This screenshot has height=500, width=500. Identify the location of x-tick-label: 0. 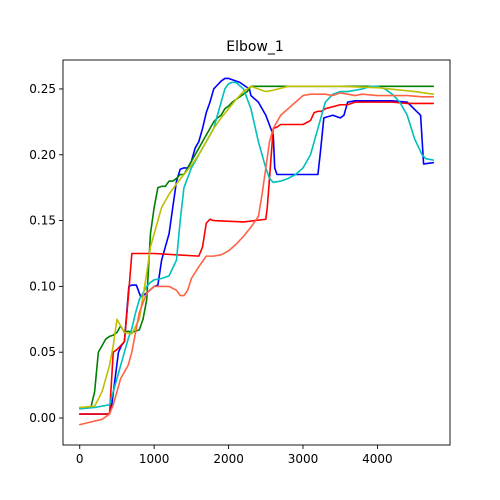
(80, 459).